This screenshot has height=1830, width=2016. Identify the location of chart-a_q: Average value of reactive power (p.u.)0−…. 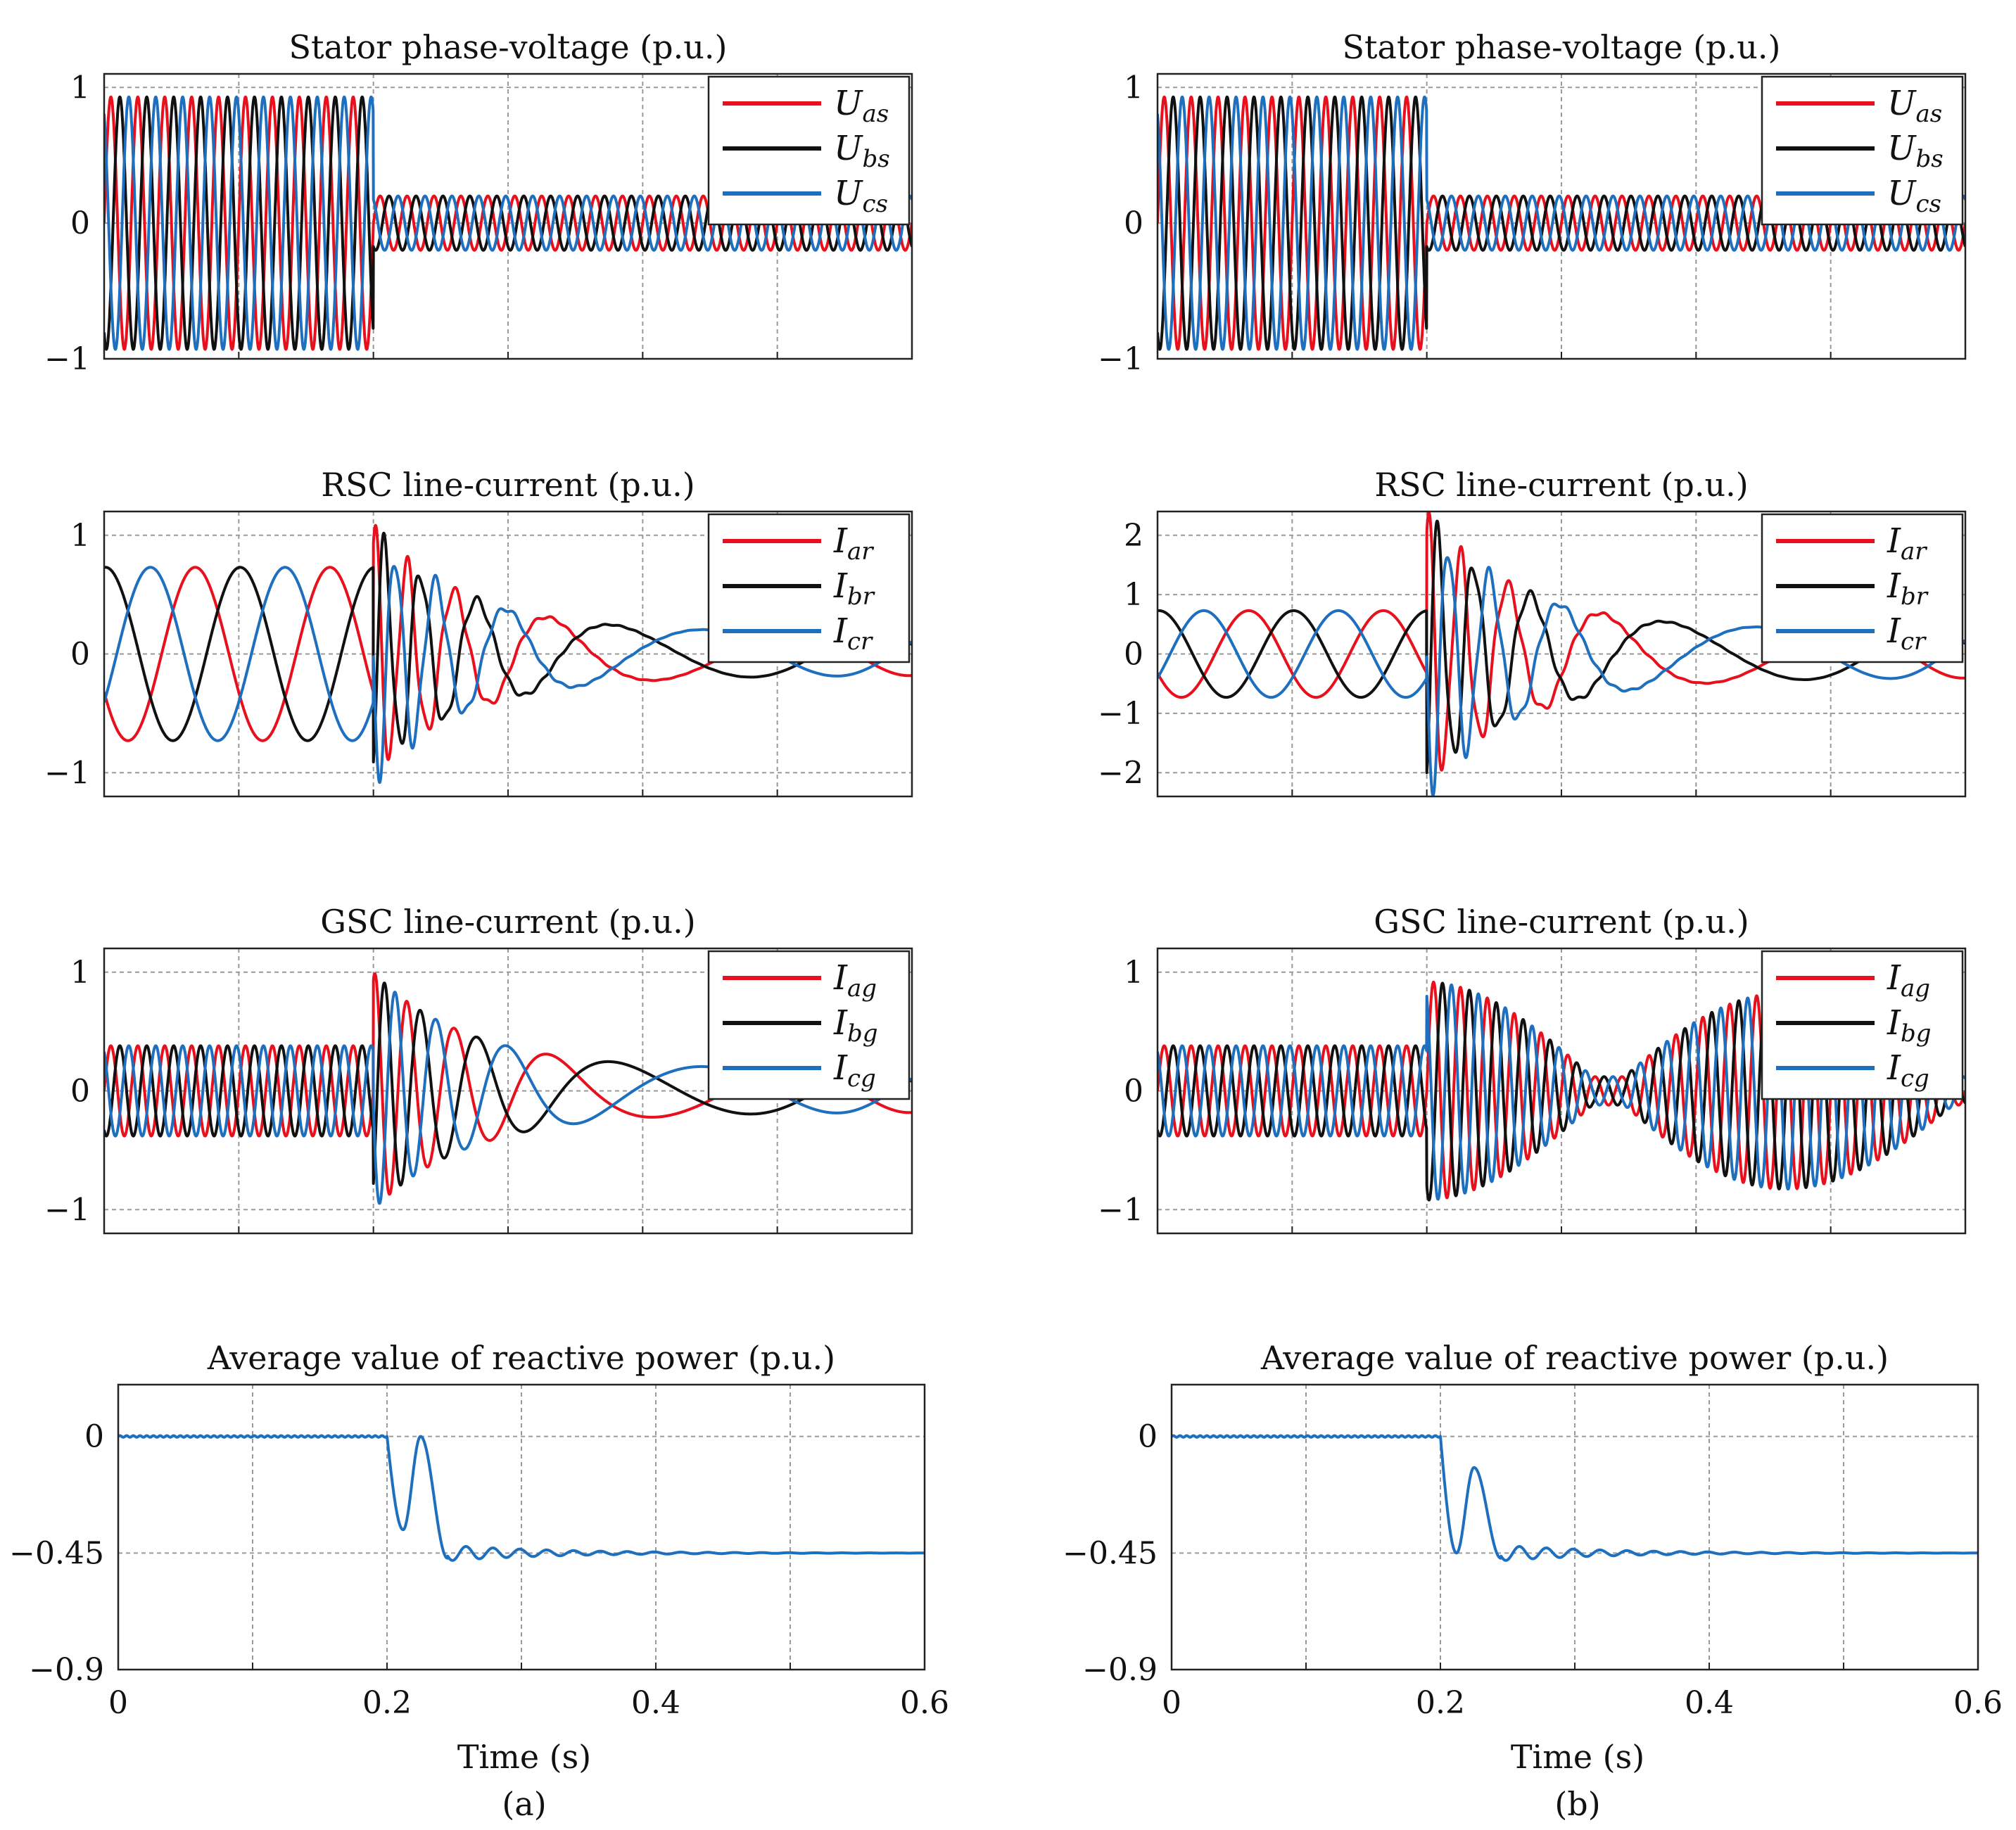
(479, 1530).